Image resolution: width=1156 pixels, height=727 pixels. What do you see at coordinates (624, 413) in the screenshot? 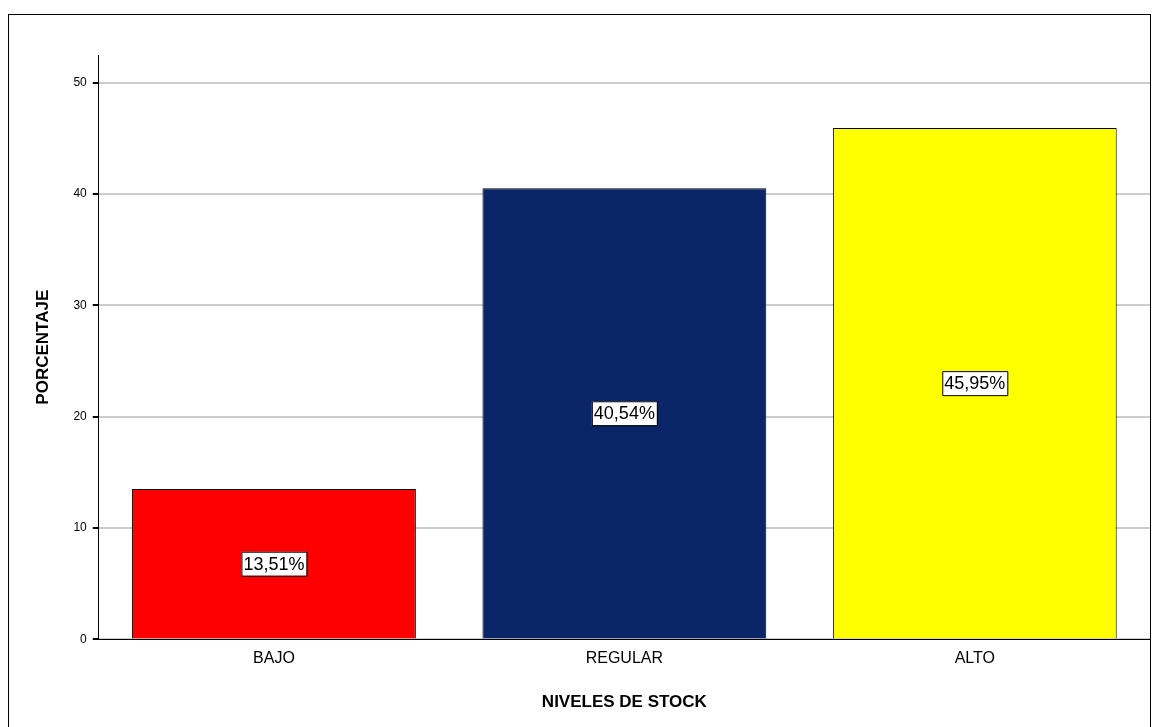
I see `data-label: 40,54%` at bounding box center [624, 413].